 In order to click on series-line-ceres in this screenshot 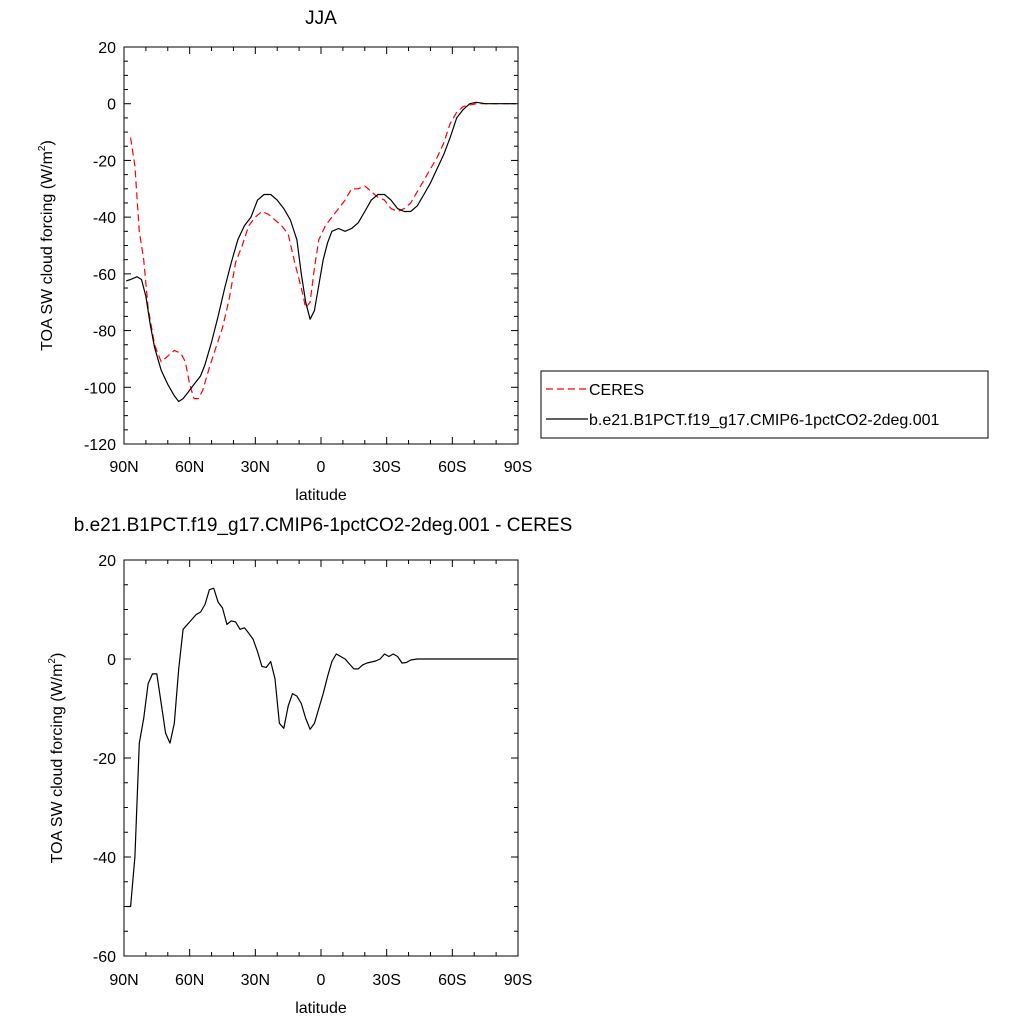, I will do `click(323, 251)`.